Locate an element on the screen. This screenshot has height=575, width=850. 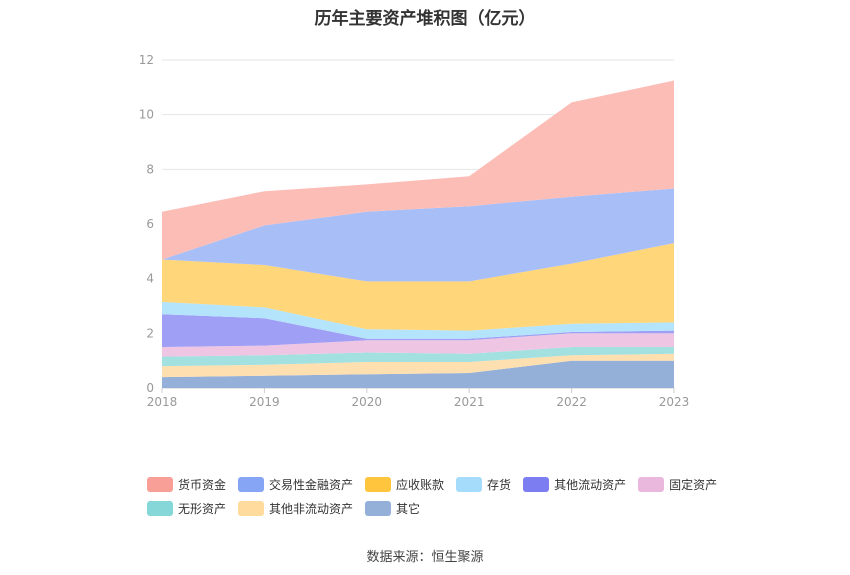
chart-title: 历年主要资产堆积图（亿元） is located at coordinates (425, 19).